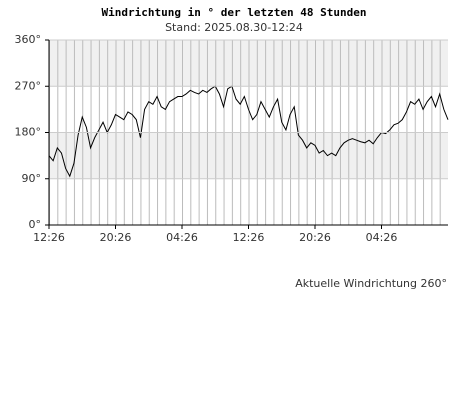 Image resolution: width=468 pixels, height=415 pixels. Describe the element at coordinates (28, 39) in the screenshot. I see `y-tick-label: 360°` at that location.